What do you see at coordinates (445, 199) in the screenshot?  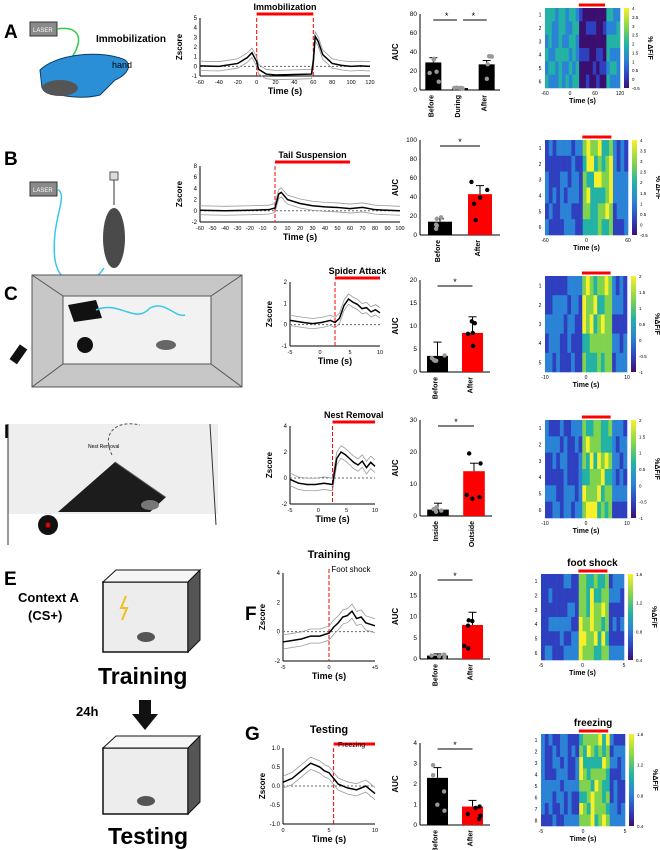 I see `chart-b_auc: 0 20 40 60 80 100 AUC Before After *` at bounding box center [445, 199].